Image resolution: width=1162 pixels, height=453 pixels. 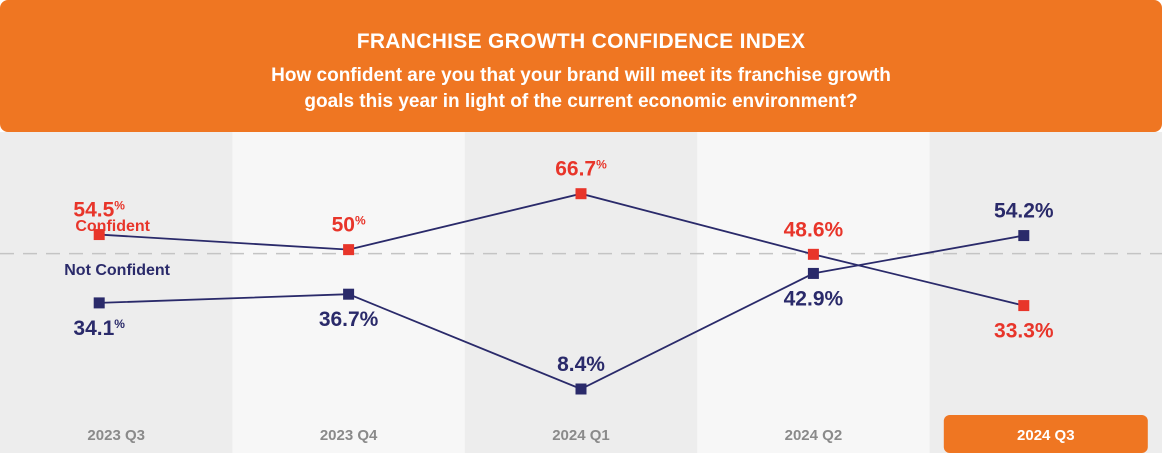 I want to click on category-label: 2024 Q3, so click(x=1046, y=435).